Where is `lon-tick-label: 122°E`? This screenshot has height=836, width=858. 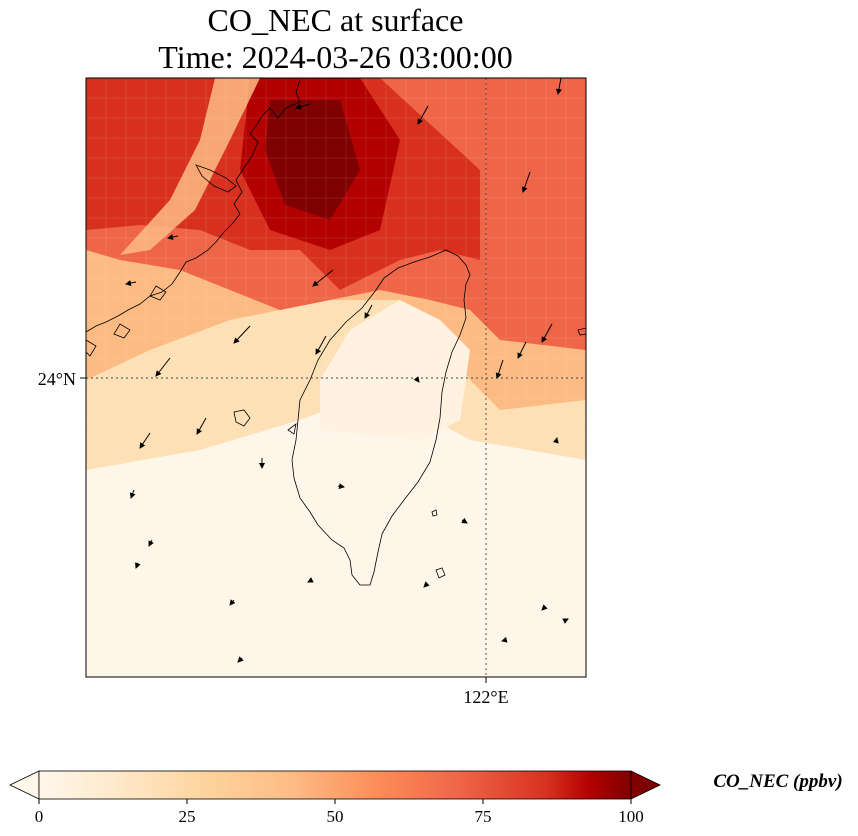
lon-tick-label: 122°E is located at coordinates (485, 697).